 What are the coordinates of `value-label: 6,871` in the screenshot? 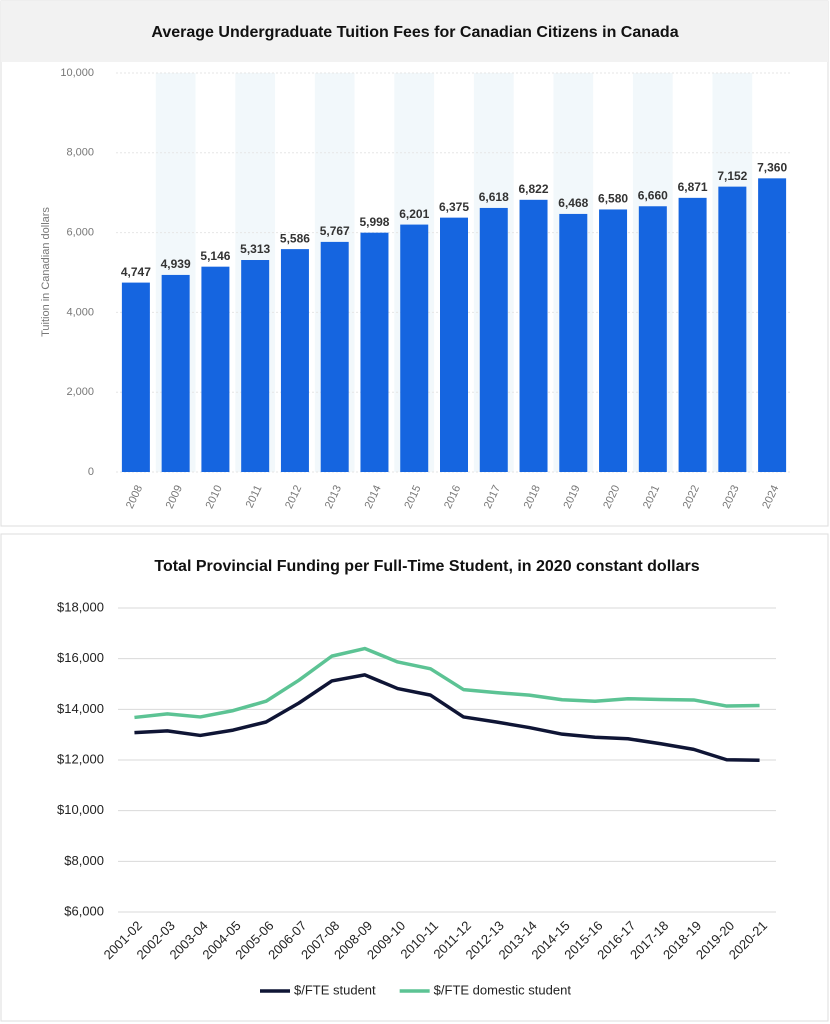 It's located at (693, 187).